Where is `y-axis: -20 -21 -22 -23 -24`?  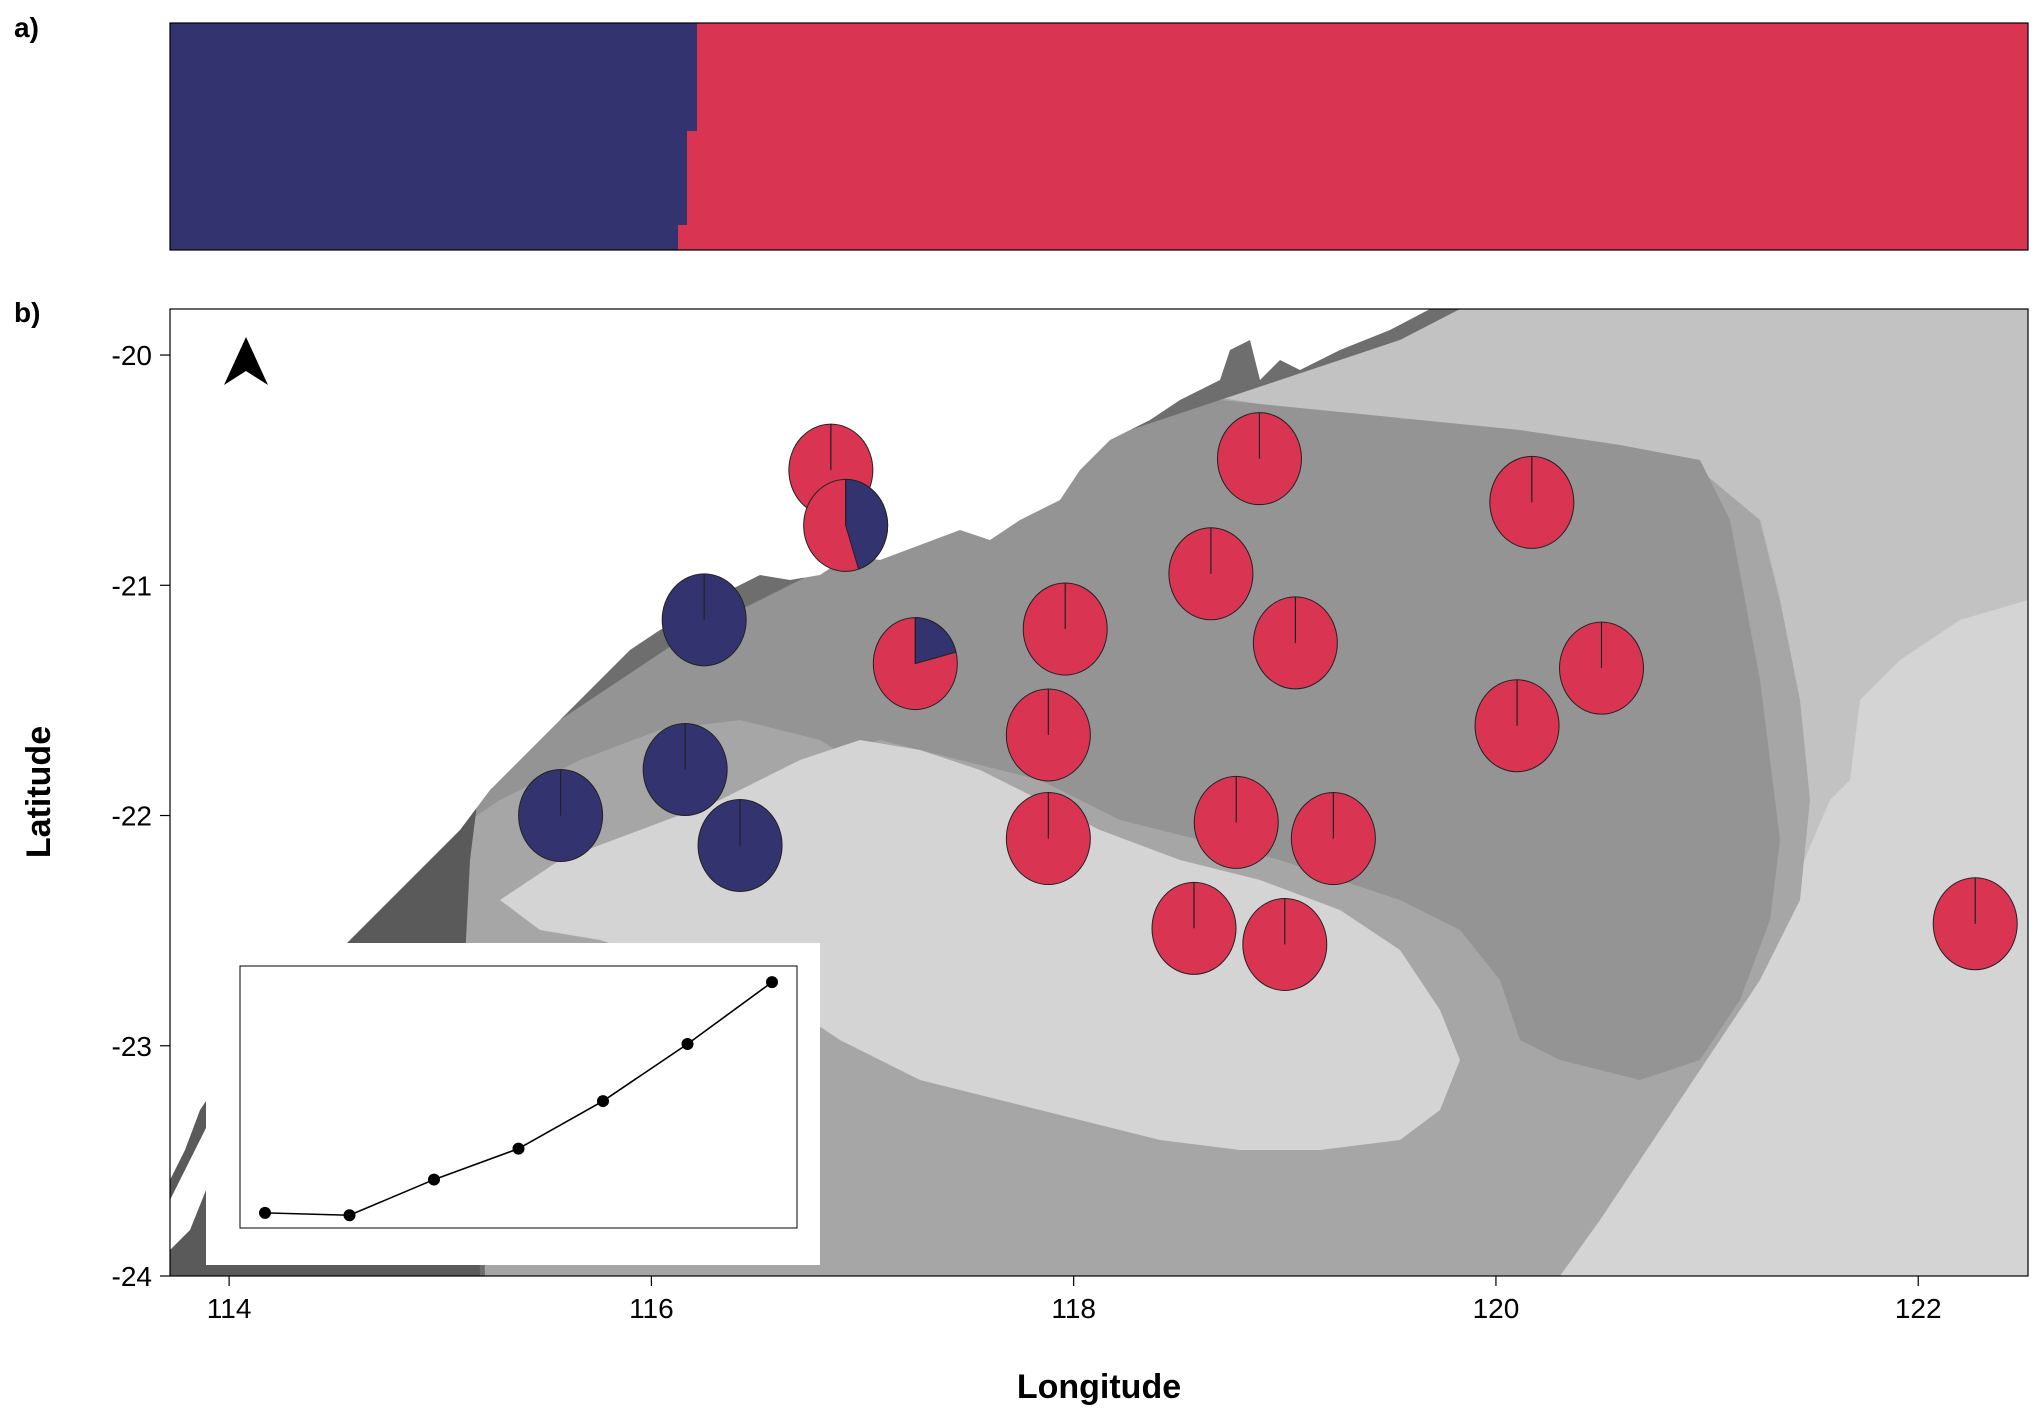 y-axis: -20 -21 -22 -23 -24 is located at coordinates (141, 816).